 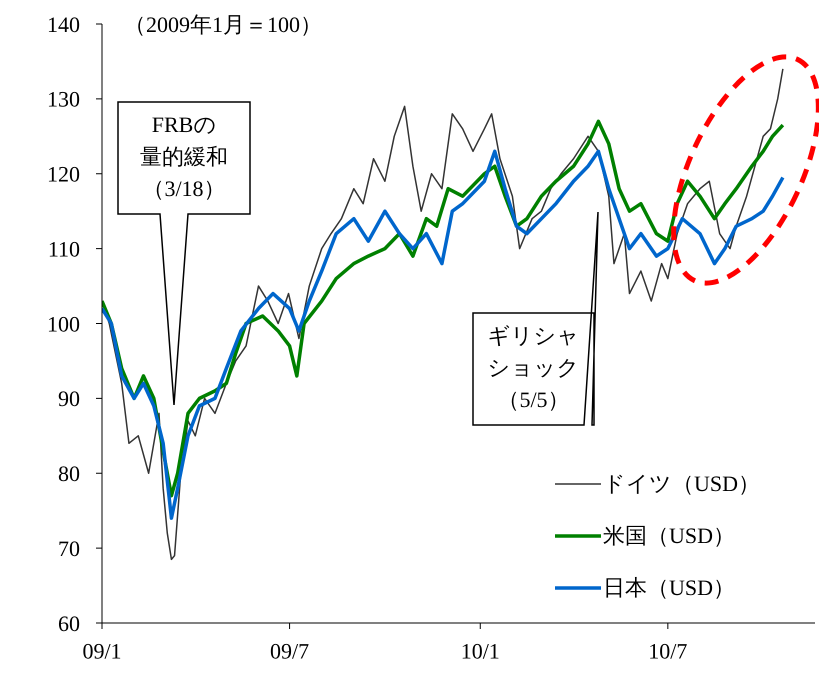 What do you see at coordinates (69, 623) in the screenshot?
I see `y-tick-label: 60` at bounding box center [69, 623].